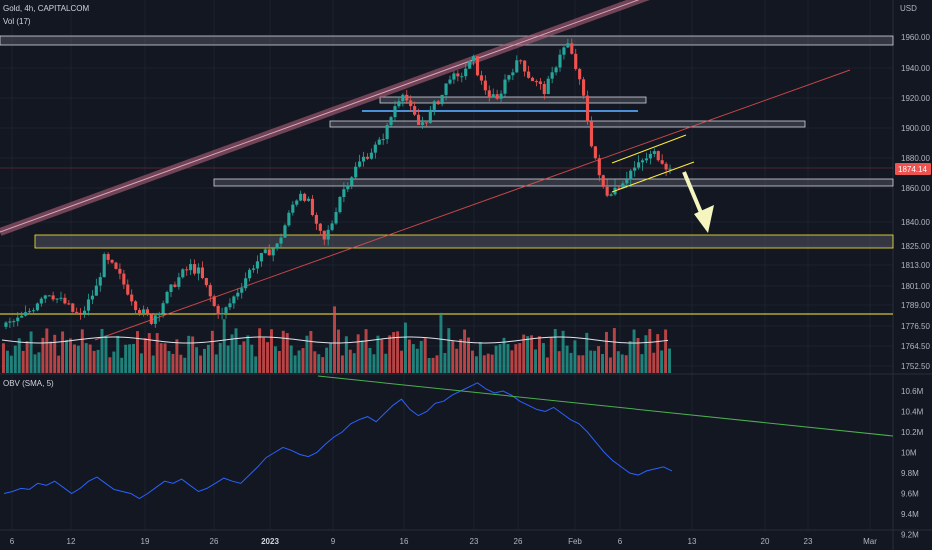 The image size is (932, 550). What do you see at coordinates (912, 169) in the screenshot?
I see `last-price-label: 1874.14` at bounding box center [912, 169].